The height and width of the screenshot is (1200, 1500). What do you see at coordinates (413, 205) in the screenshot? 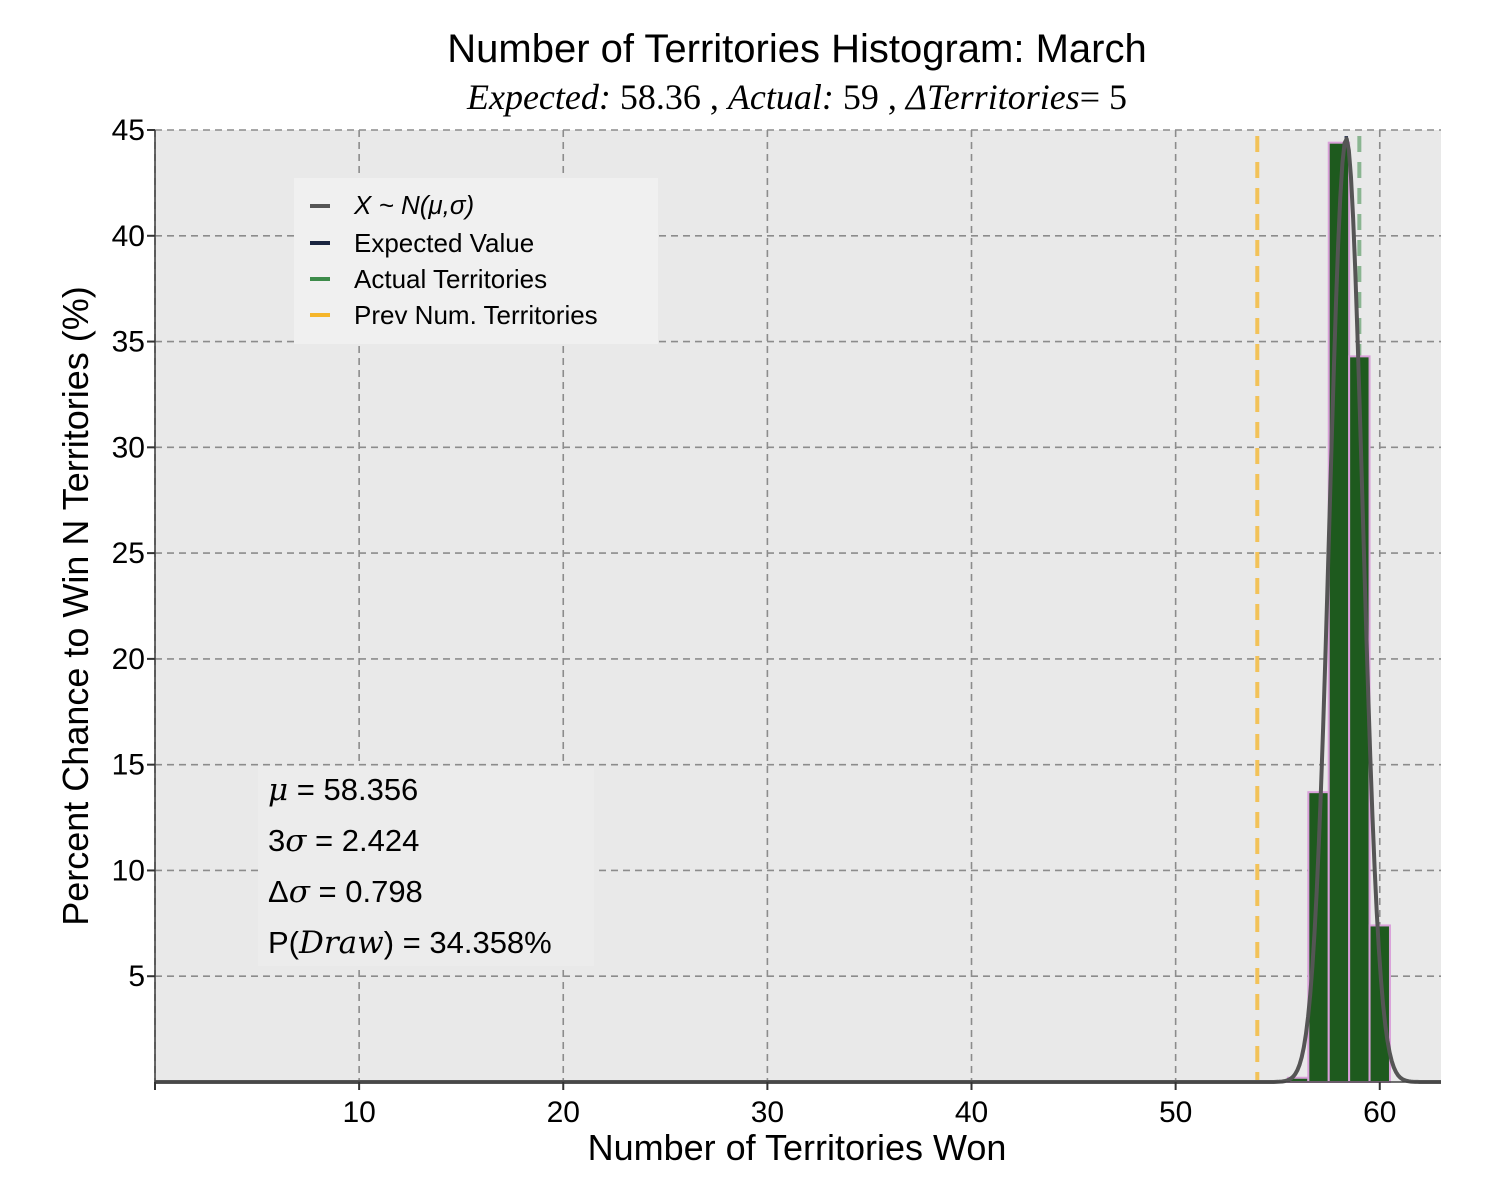
I see `legend-label-normal: X ~ N(μ,σ)` at bounding box center [413, 205].